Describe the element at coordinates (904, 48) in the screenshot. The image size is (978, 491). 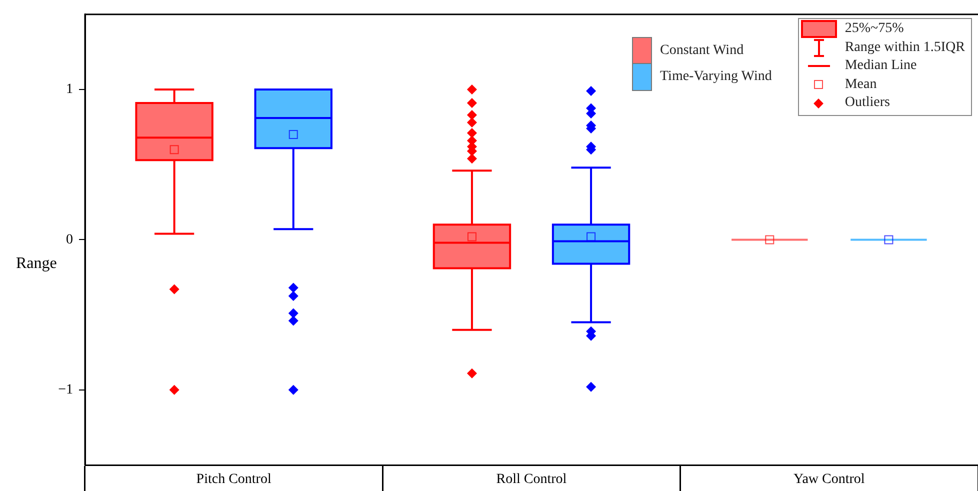
I see `annotation: Range within 1.5IQR` at that location.